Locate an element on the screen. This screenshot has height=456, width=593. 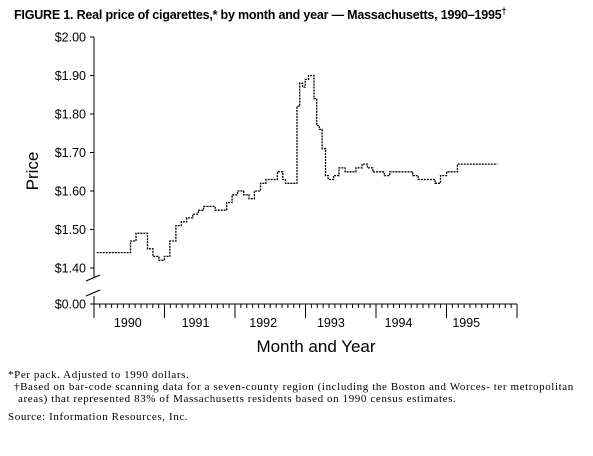
footnote-per-pack: *Per pack. Adjusted to 1990 dollars. is located at coordinates (99, 375).